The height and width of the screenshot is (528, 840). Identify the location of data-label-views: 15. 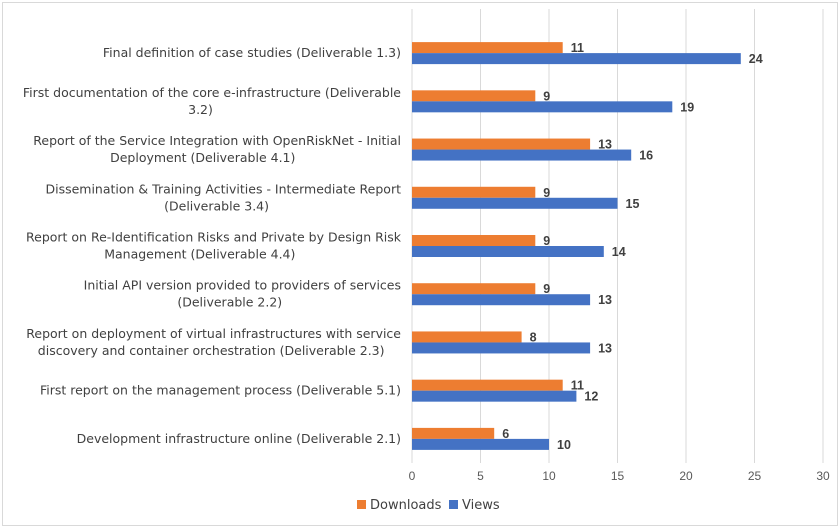
(633, 204).